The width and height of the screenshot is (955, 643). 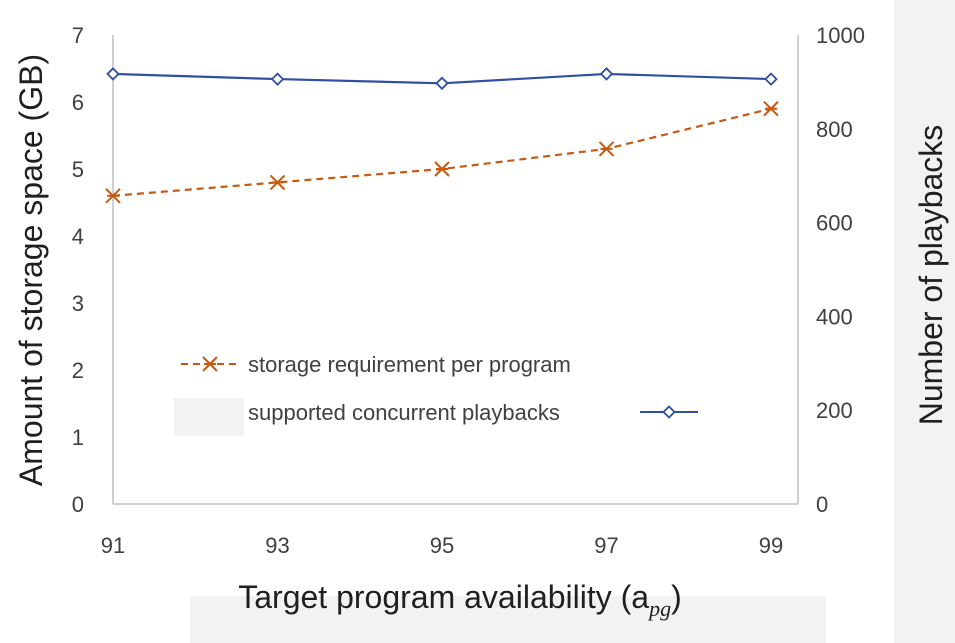 What do you see at coordinates (771, 545) in the screenshot?
I see `x-tick-99: 99` at bounding box center [771, 545].